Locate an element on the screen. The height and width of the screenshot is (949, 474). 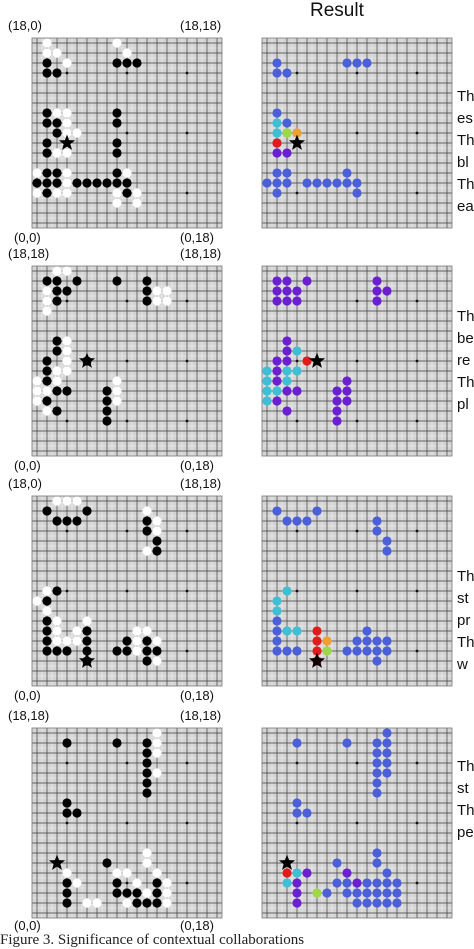
coord-top-right: (18,18) is located at coordinates (201, 483).